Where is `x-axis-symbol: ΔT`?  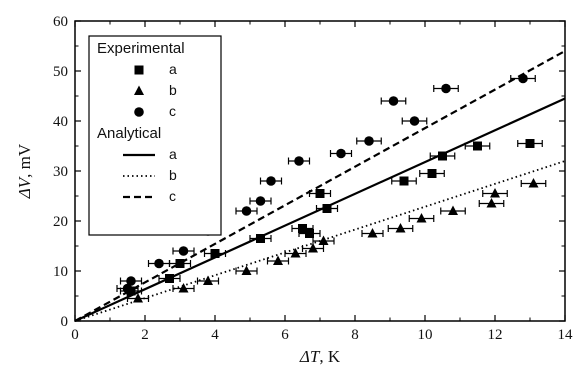
x-axis-symbol: ΔT is located at coordinates (310, 356).